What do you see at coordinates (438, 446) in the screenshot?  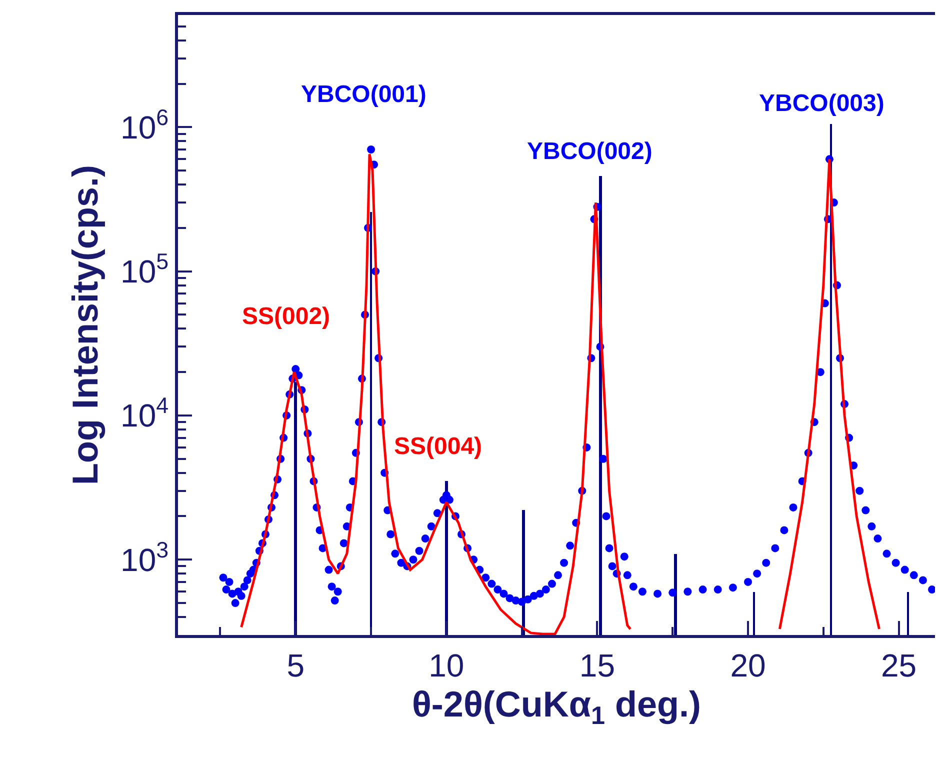 I see `annotation: SS(004)` at bounding box center [438, 446].